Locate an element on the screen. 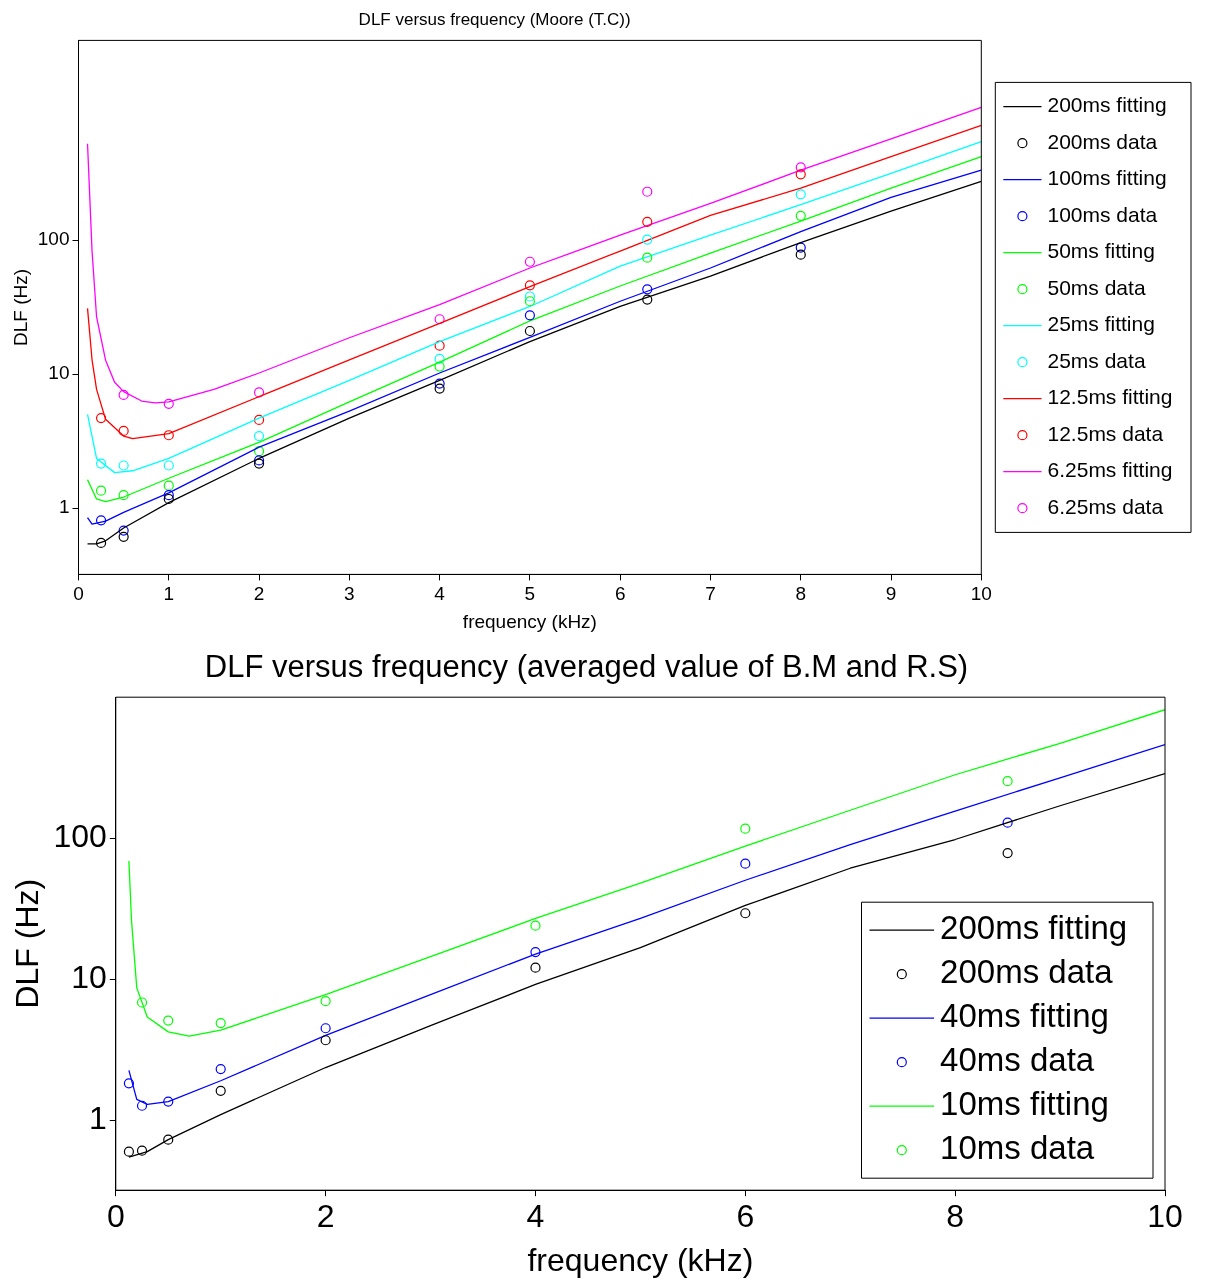 This screenshot has width=1205, height=1287. legend-label: 40ms fitting is located at coordinates (1024, 1016).